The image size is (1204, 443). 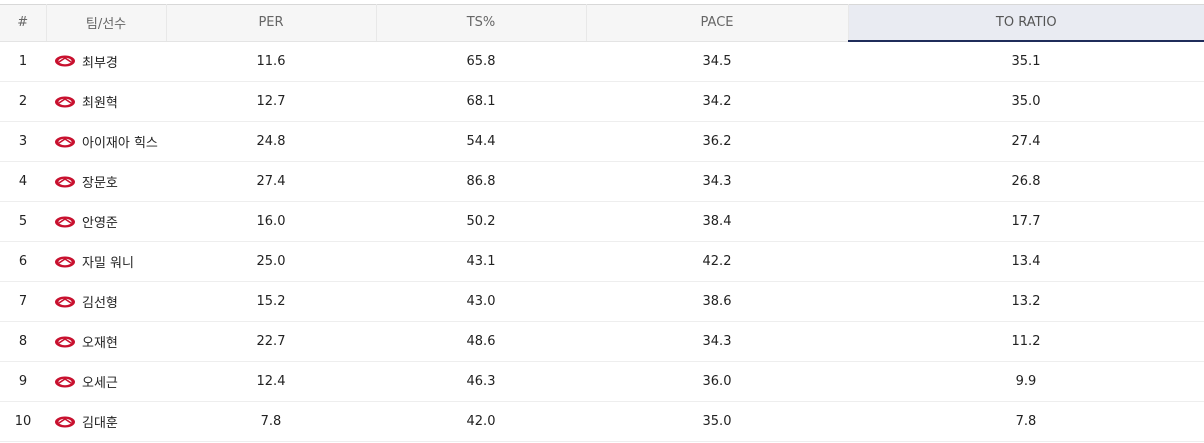 I want to click on player-cell: 김선형, so click(x=106, y=301).